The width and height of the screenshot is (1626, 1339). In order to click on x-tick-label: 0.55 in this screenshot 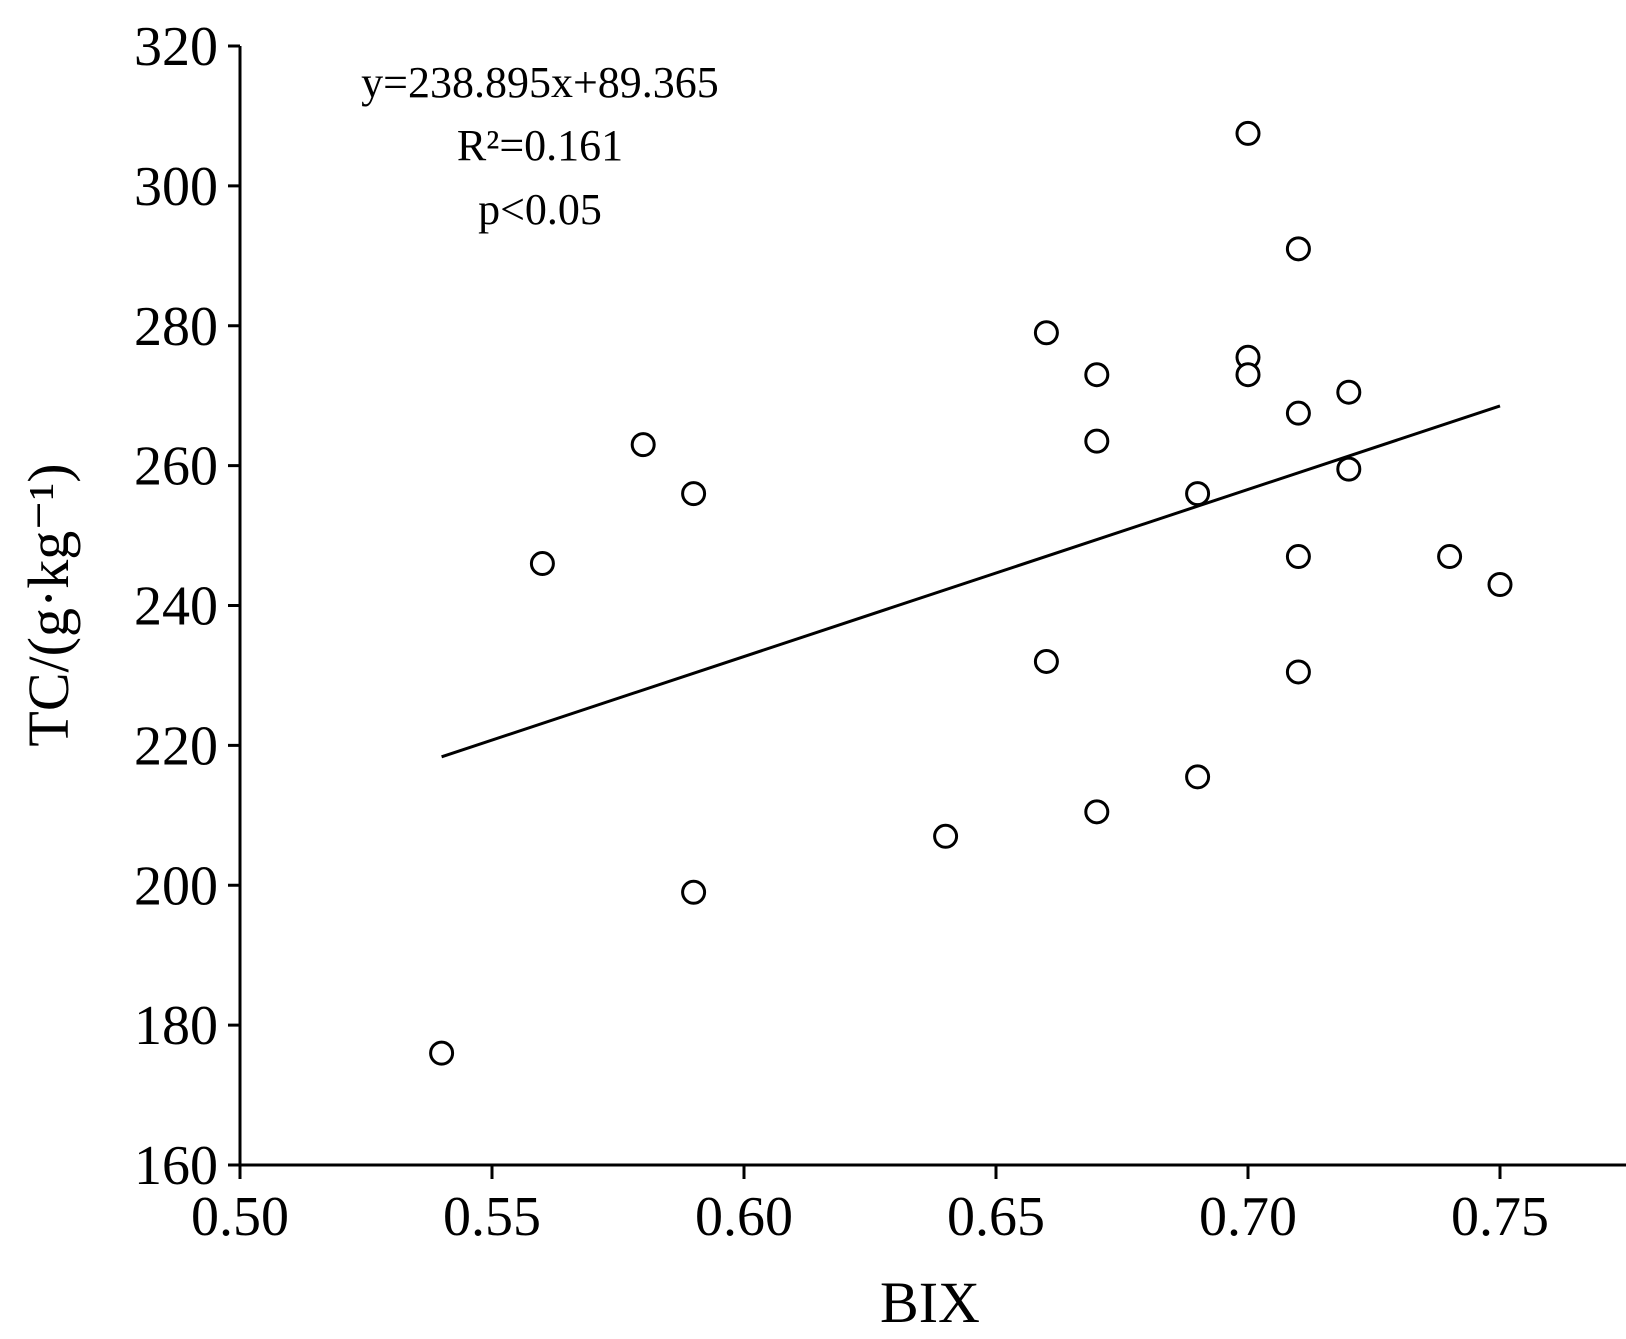, I will do `click(492, 1217)`.